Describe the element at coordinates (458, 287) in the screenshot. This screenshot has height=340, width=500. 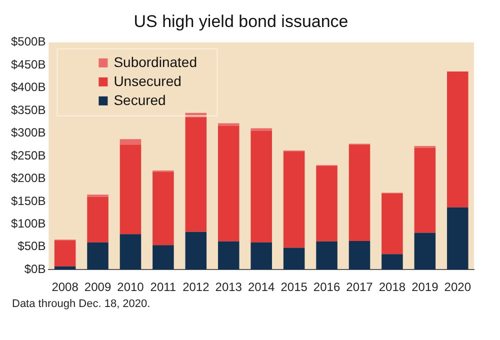
I see `x-tick-label: 2020` at that location.